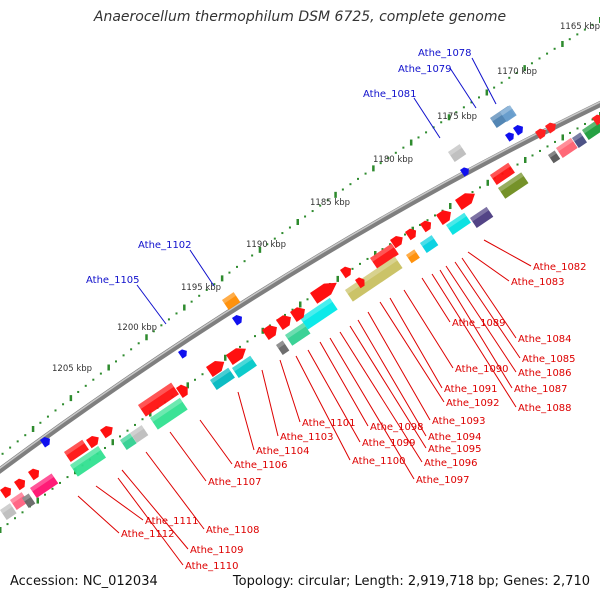  What do you see at coordinates (389, 443) in the screenshot?
I see `gene-label-reverse: Athe_1099` at bounding box center [389, 443].